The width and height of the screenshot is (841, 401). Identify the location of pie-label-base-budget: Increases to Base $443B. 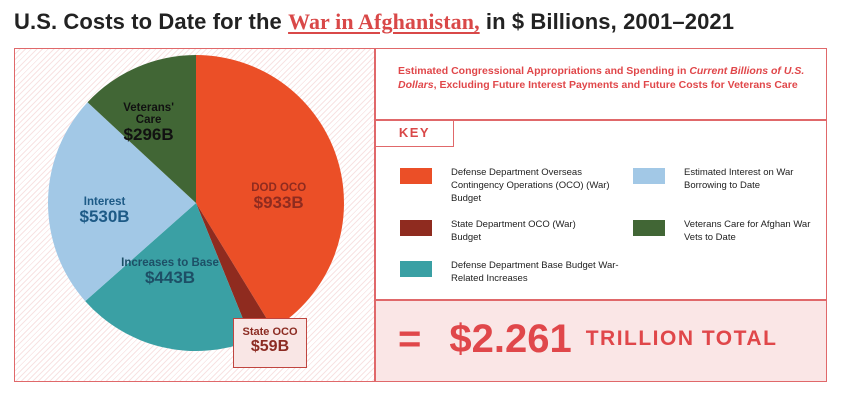
(170, 272).